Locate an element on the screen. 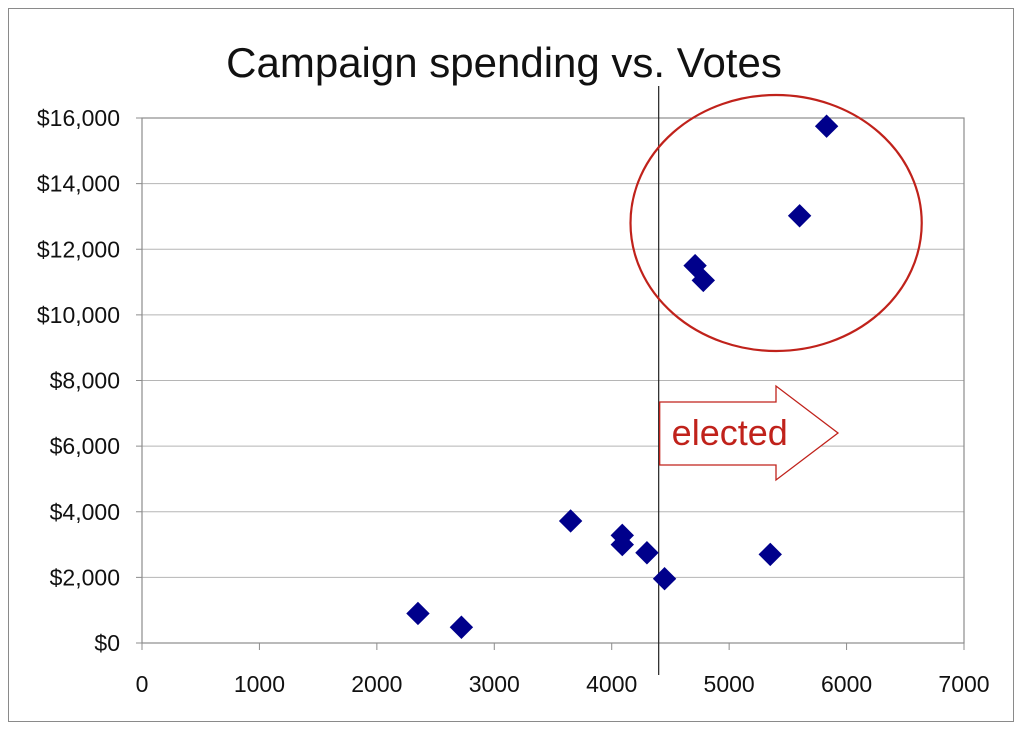 Image resolution: width=1024 pixels, height=732 pixels. y-tick-label: $6,000 is located at coordinates (85, 446).